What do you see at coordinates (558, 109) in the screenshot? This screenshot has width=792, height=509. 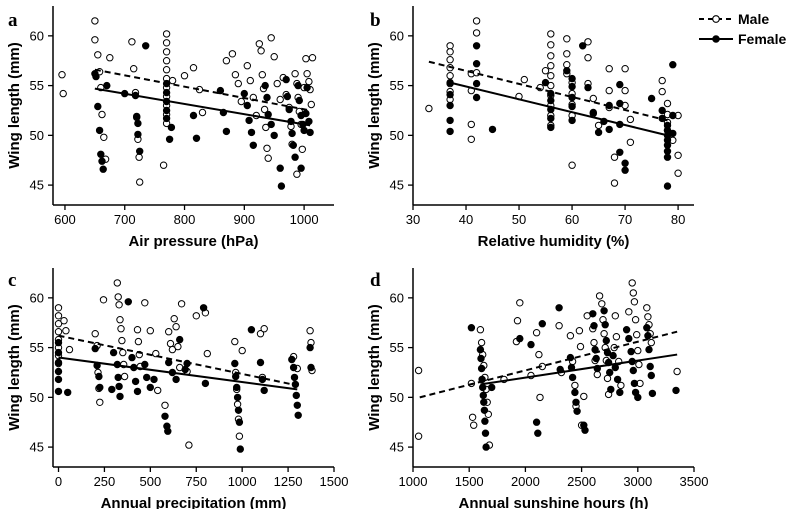 I see `female-trend-line` at bounding box center [558, 109].